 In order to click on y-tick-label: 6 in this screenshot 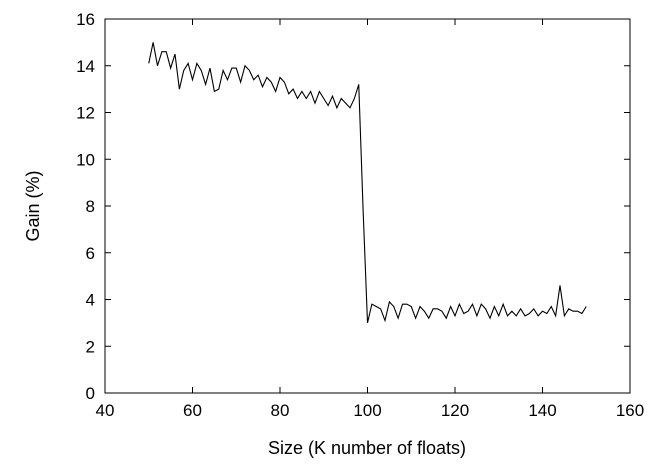, I will do `click(90, 253)`.